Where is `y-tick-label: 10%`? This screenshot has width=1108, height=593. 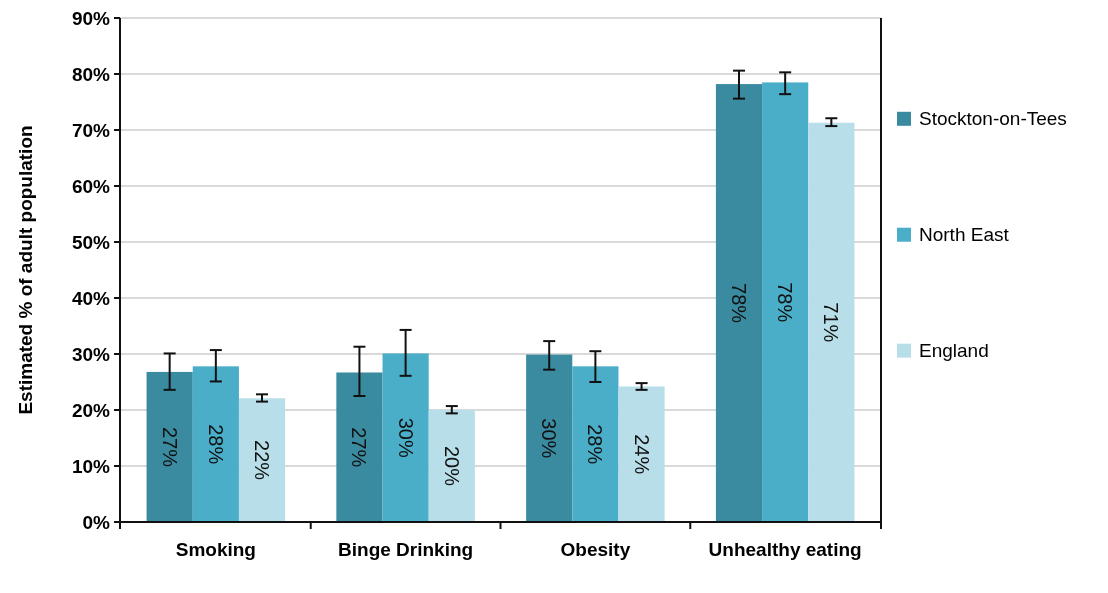
y-tick-label: 10% is located at coordinates (91, 466).